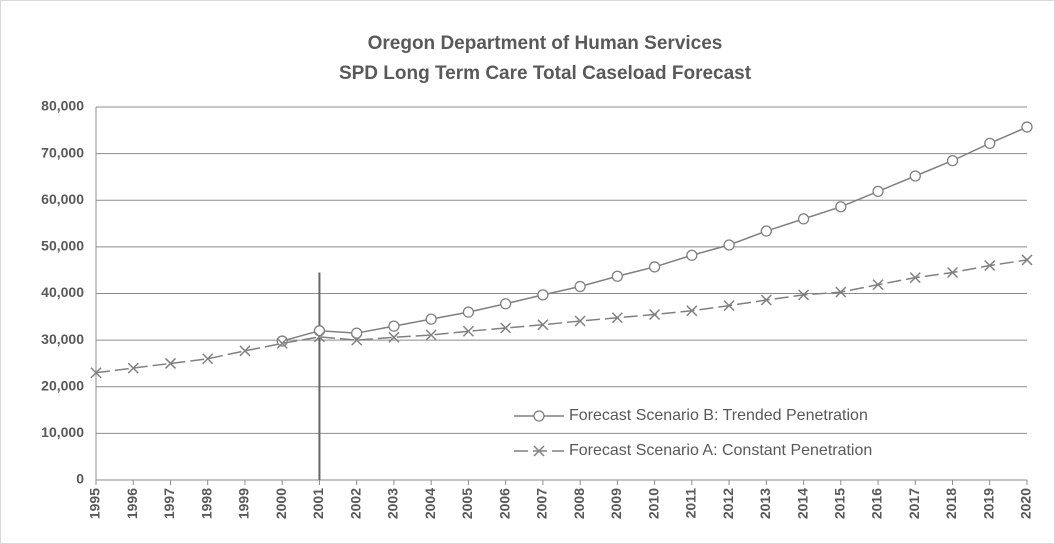 The width and height of the screenshot is (1055, 544). I want to click on y-tick-label: 0, so click(80, 479).